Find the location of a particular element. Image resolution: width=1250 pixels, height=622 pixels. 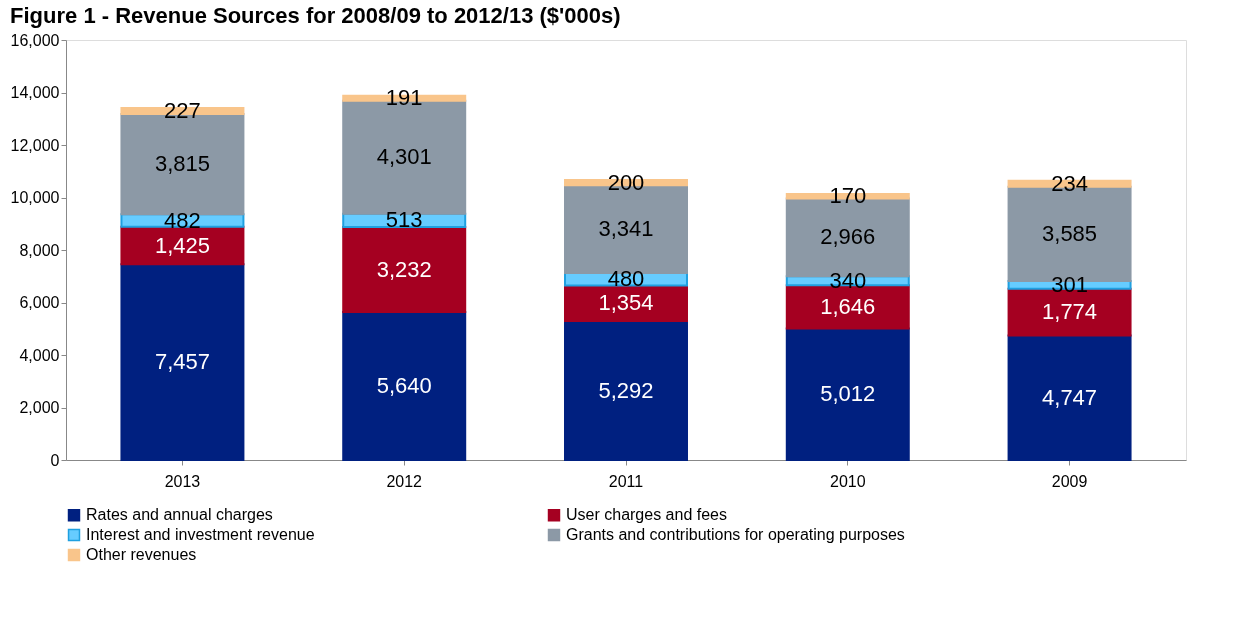

chart-title: Figure 1 - Revenue Sources for 2008/09 to 2012/13 ($'000s) is located at coordinates (315, 15).